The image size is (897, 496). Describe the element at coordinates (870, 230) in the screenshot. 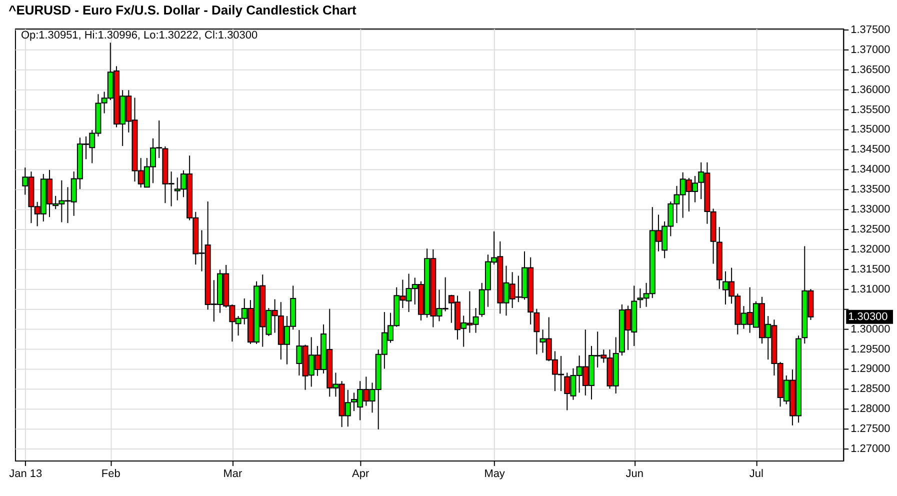

I see `y-tick-label: 1.32500` at that location.